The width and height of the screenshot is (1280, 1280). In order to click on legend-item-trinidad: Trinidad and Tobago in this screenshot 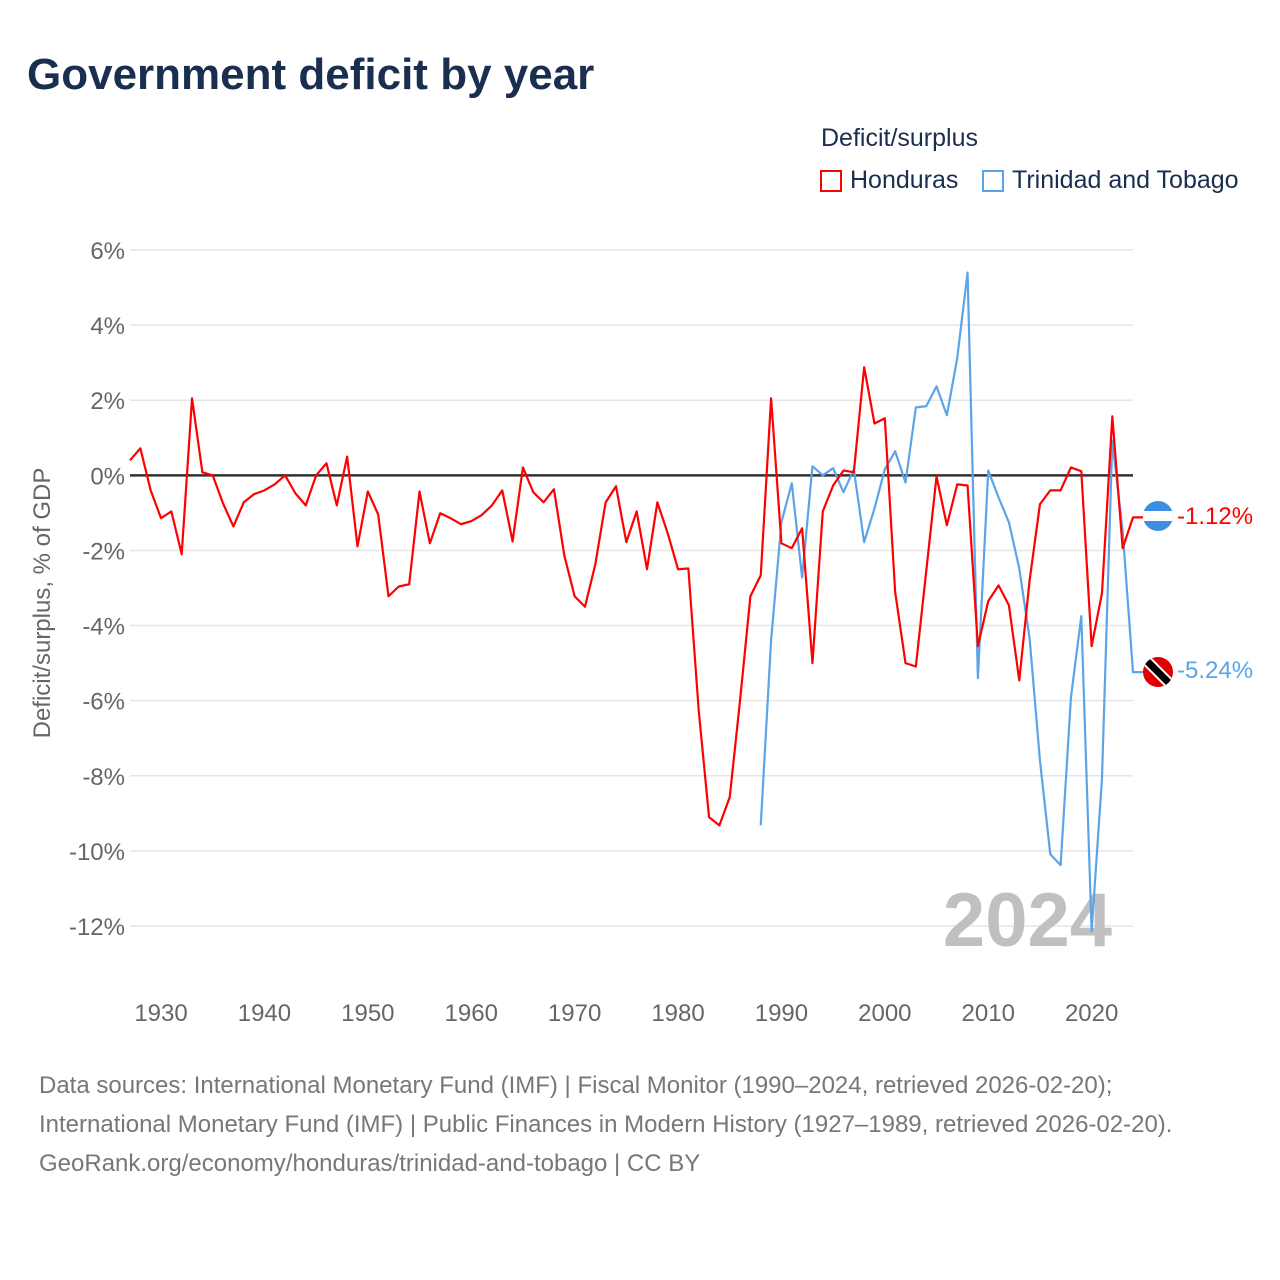, I will do `click(1110, 180)`.